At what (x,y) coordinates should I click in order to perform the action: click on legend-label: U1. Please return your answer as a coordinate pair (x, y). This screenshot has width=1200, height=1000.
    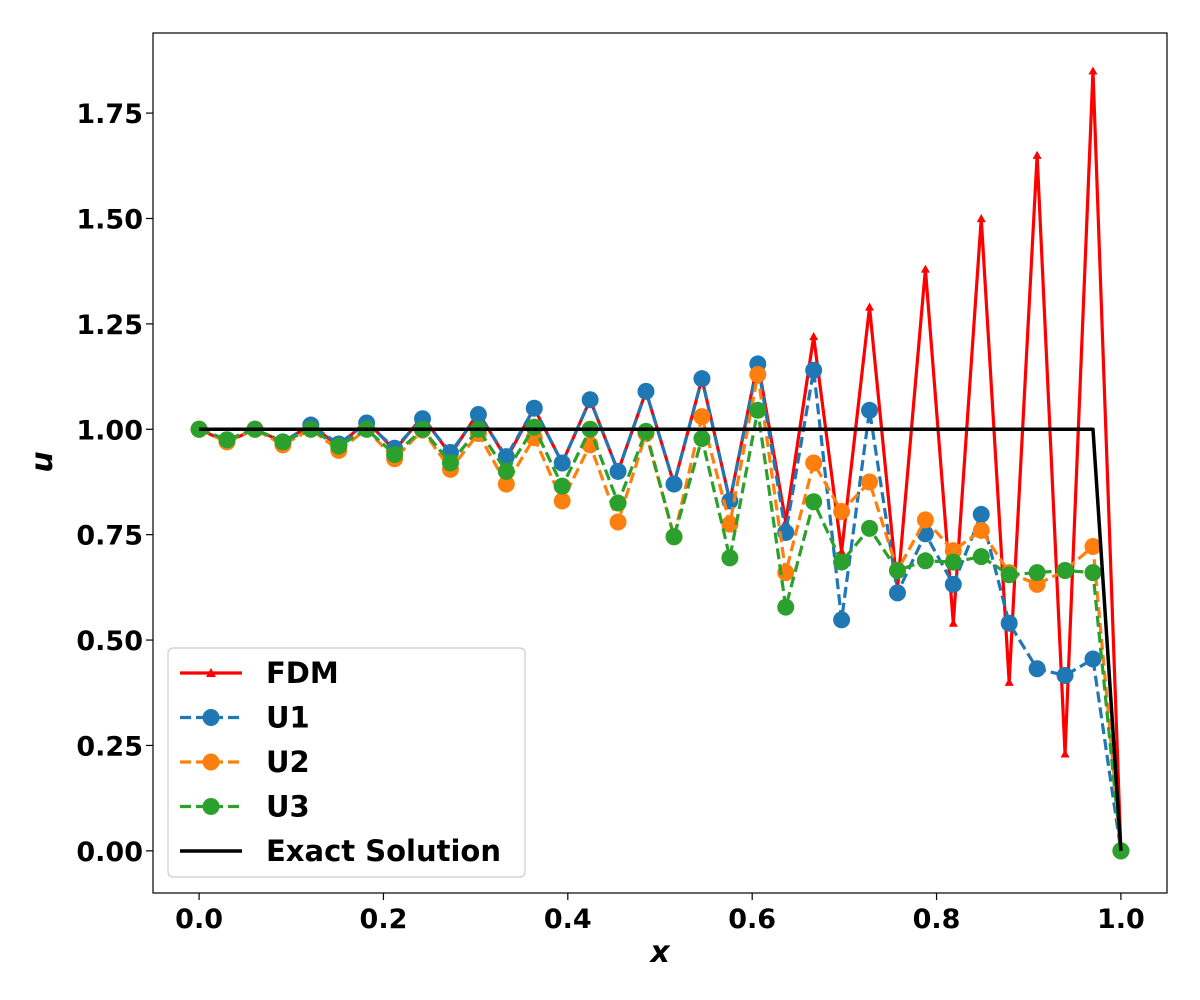
    Looking at the image, I should click on (288, 718).